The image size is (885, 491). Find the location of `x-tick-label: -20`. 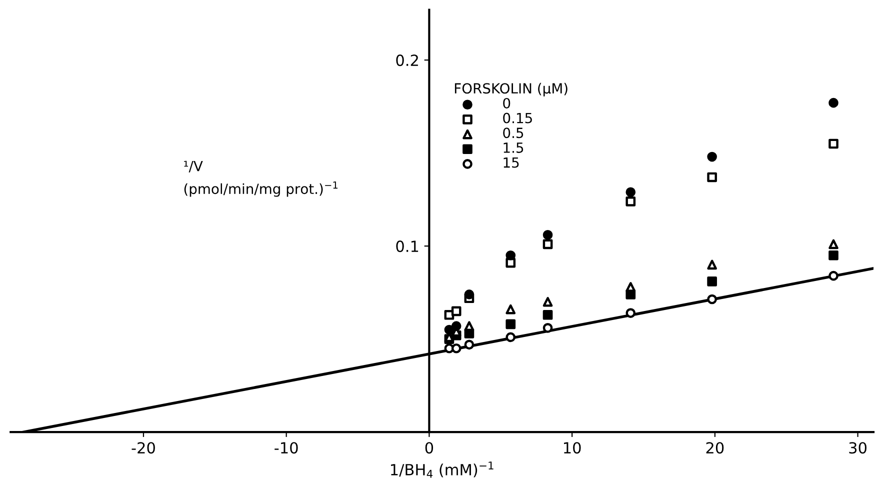

x-tick-label: -20 is located at coordinates (143, 448).